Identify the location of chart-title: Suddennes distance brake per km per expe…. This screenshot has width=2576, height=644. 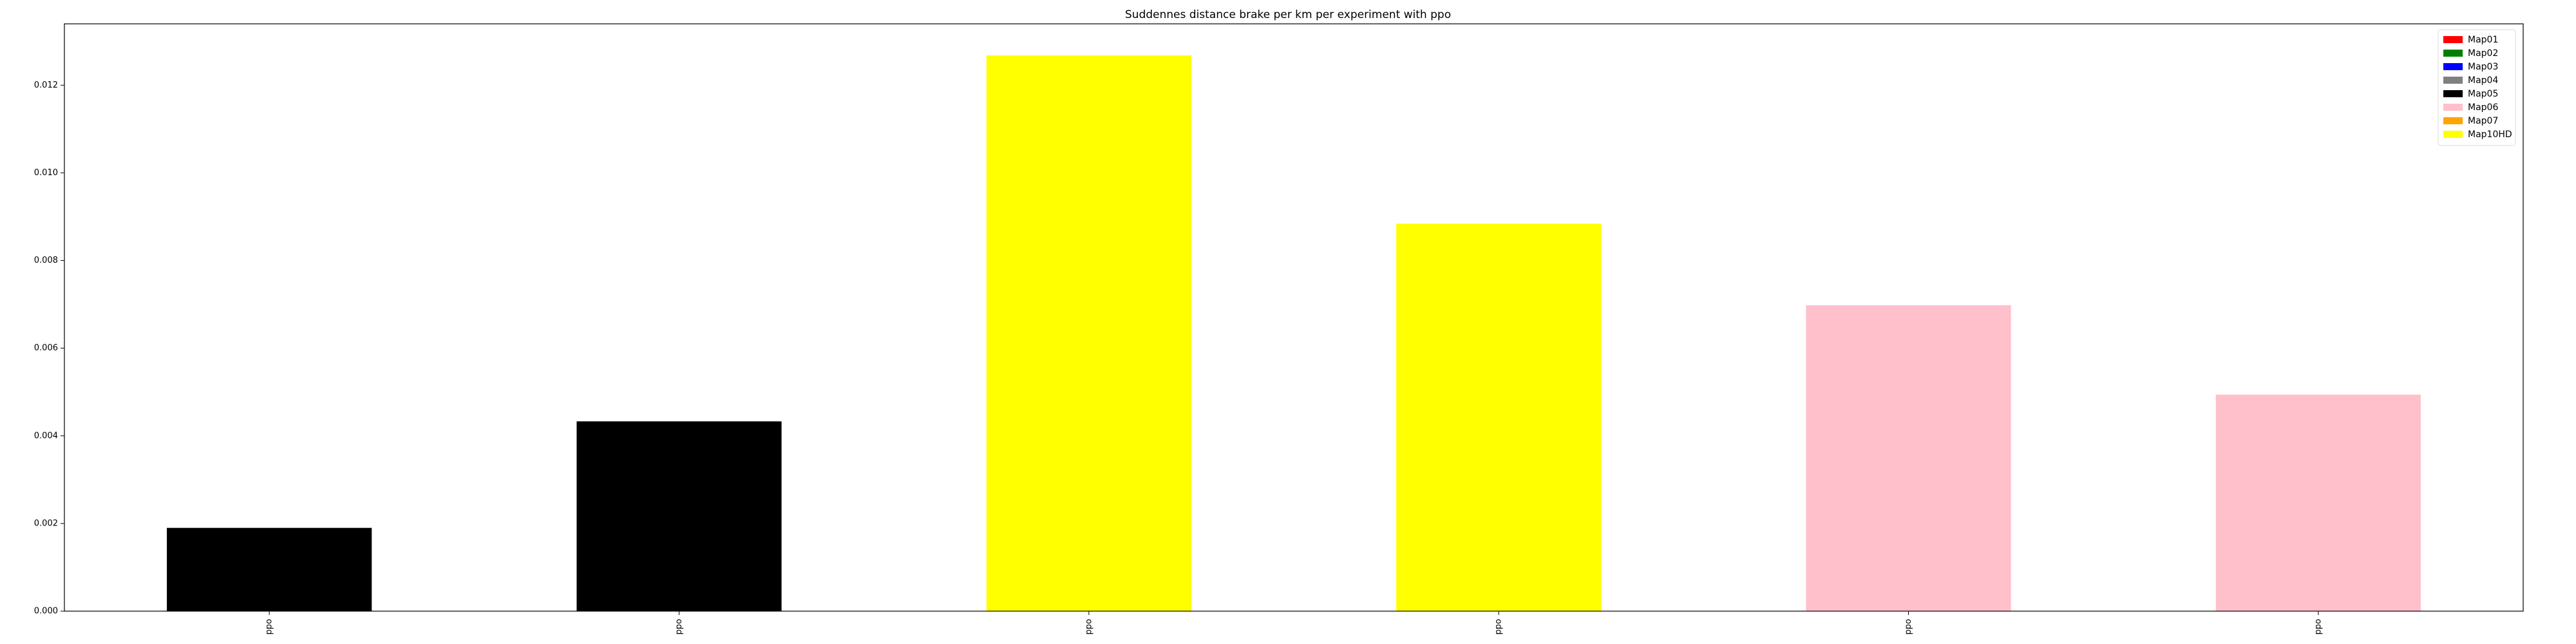
(1288, 14).